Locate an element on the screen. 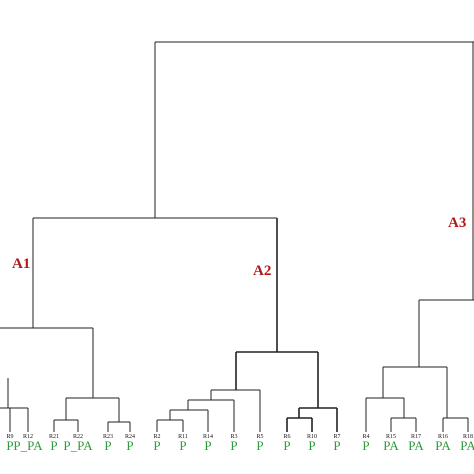 The image size is (474, 474). leaf-label: R10 is located at coordinates (312, 437).